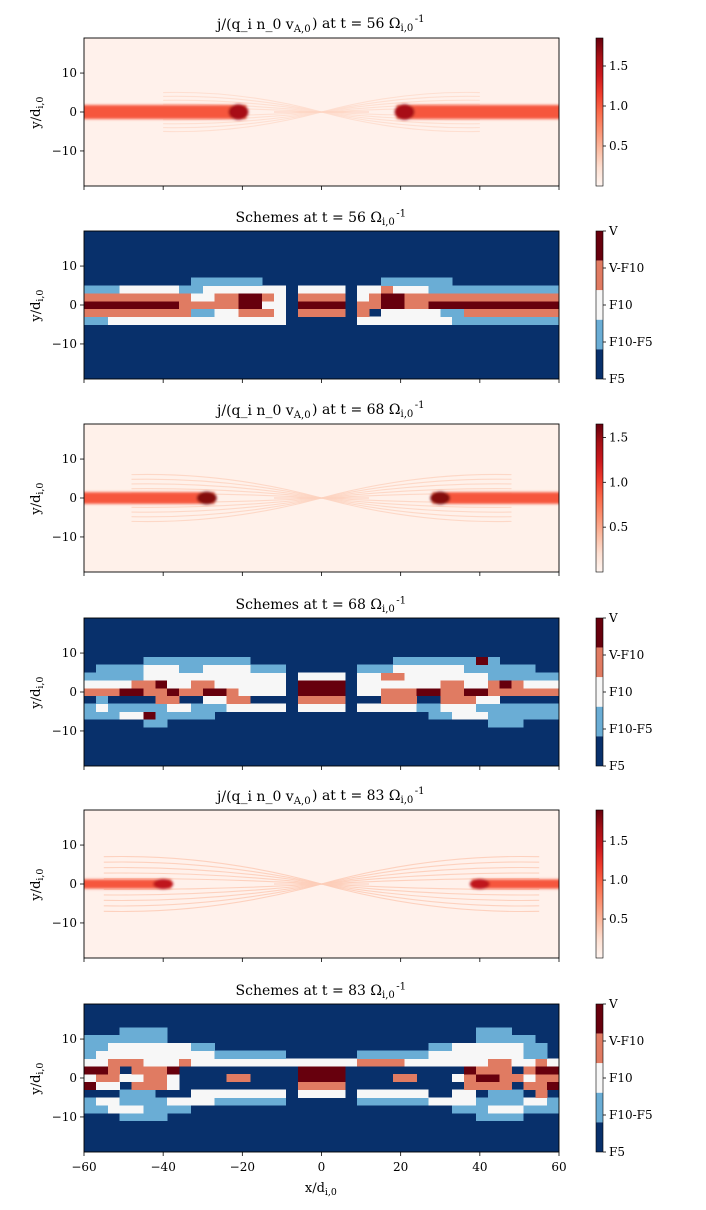  Describe the element at coordinates (618, 437) in the screenshot. I see `colorbar-tick-label: 1.5` at that location.